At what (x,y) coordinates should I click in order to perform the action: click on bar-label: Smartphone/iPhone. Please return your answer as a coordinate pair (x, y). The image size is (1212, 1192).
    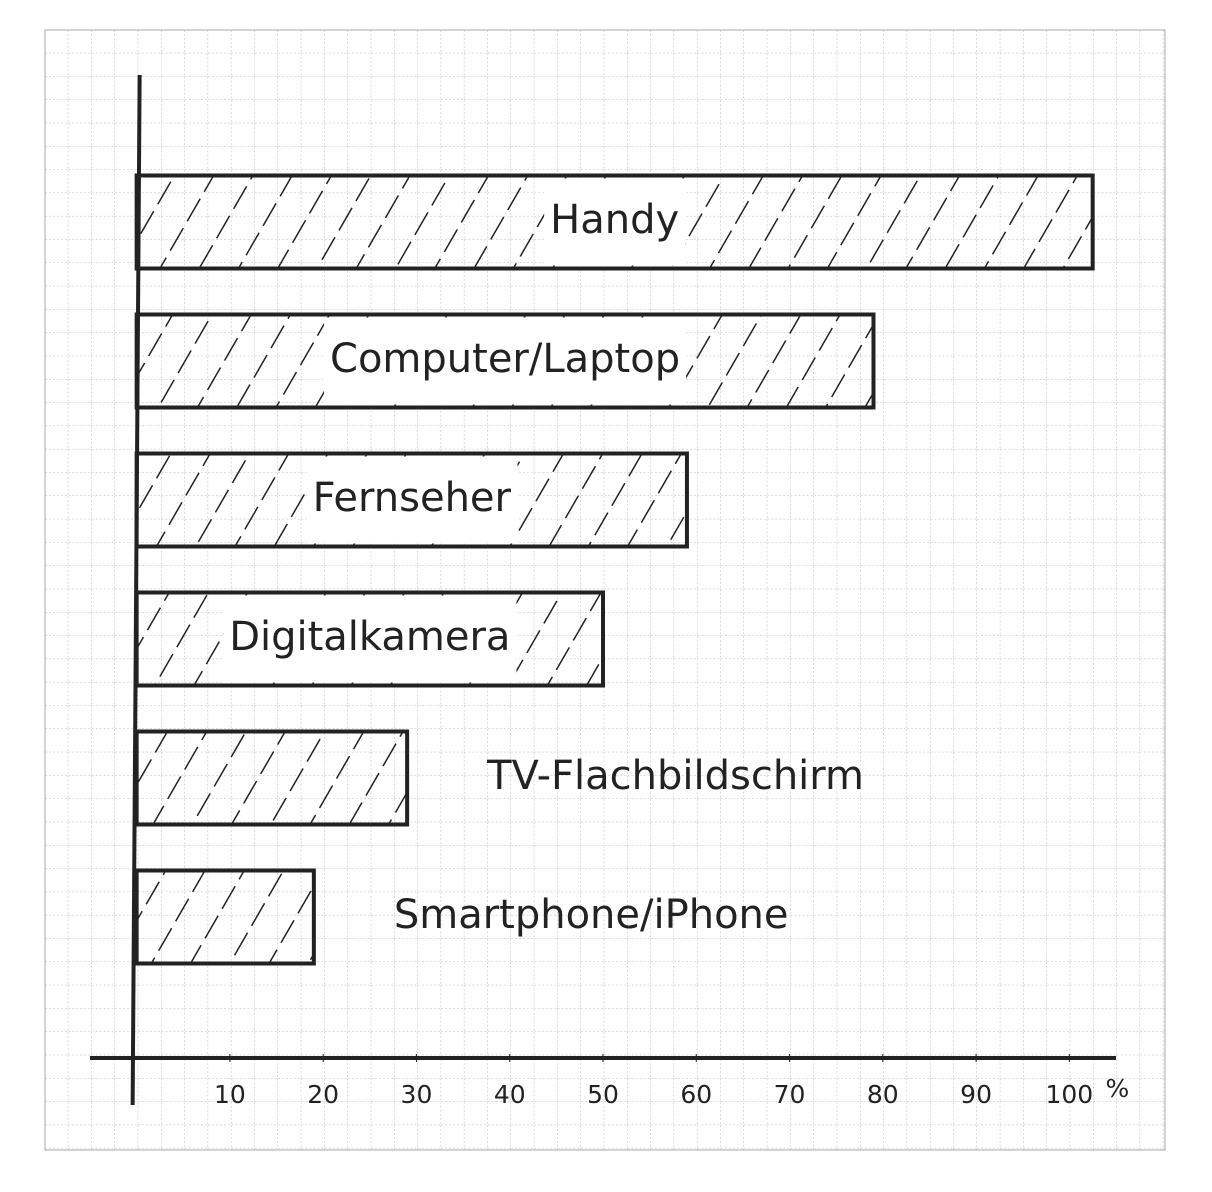
    Looking at the image, I should click on (591, 915).